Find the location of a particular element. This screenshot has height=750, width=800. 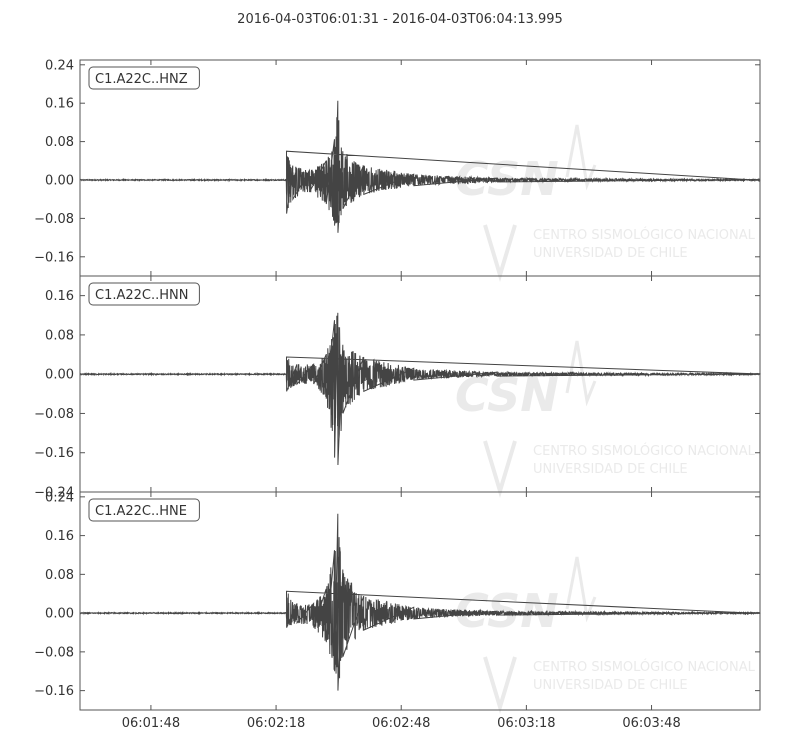

trace-label: C1.A22C..HNN is located at coordinates (141, 295).